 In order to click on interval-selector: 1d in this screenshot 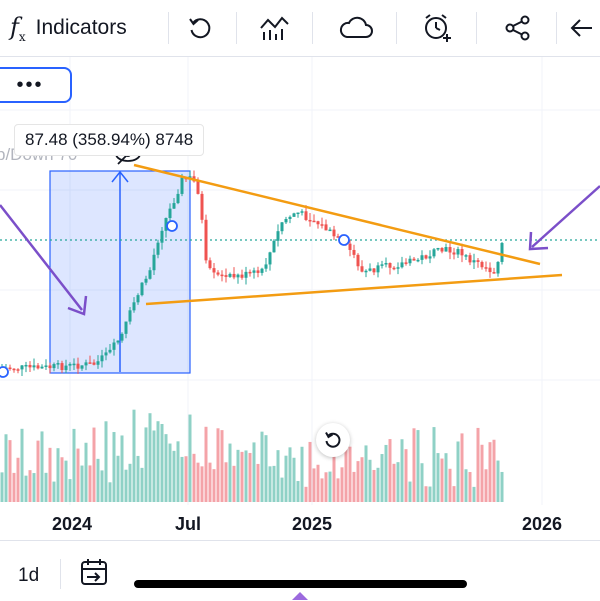, I will do `click(29, 575)`.